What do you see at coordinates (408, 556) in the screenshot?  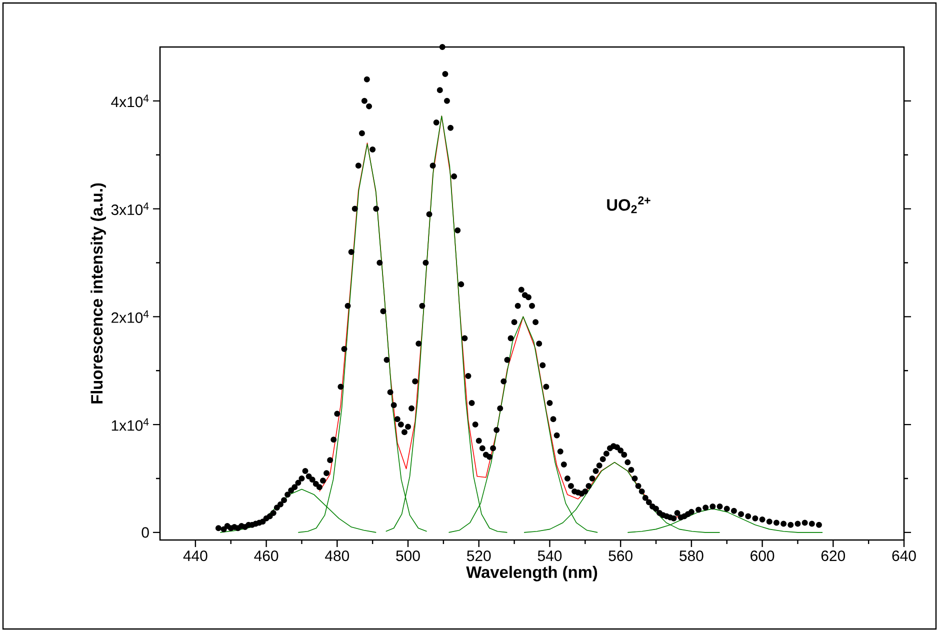 I see `x-tick-label: 500` at bounding box center [408, 556].